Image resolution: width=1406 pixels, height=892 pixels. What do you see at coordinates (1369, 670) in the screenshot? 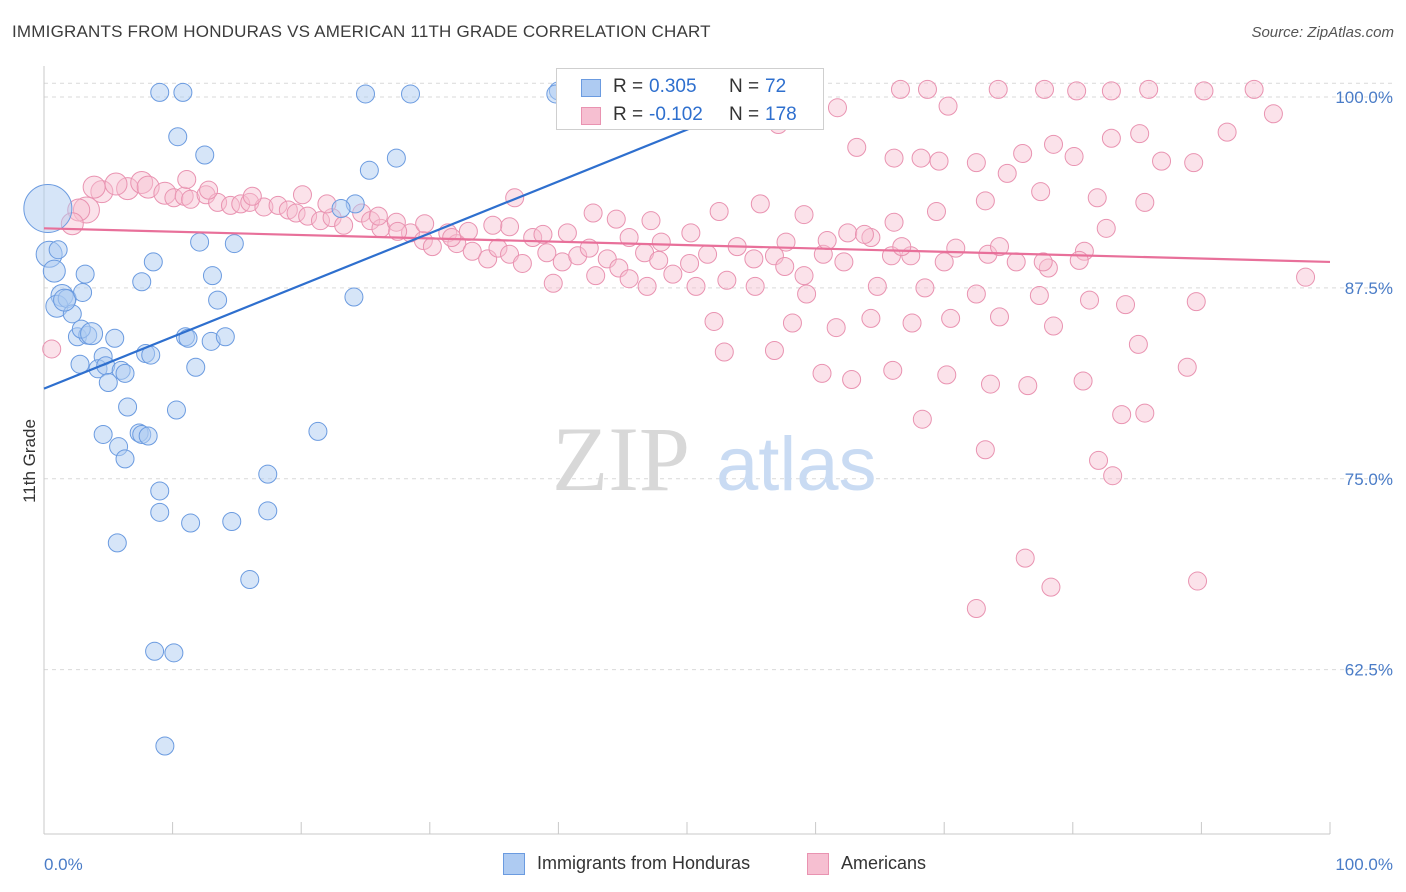
I see `y-tick-label: 62.5%` at bounding box center [1369, 670].